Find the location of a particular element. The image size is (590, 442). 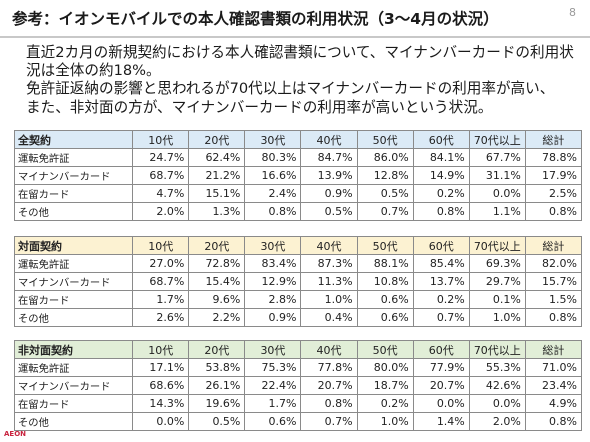

table-cell: 17.9% is located at coordinates (553, 175).